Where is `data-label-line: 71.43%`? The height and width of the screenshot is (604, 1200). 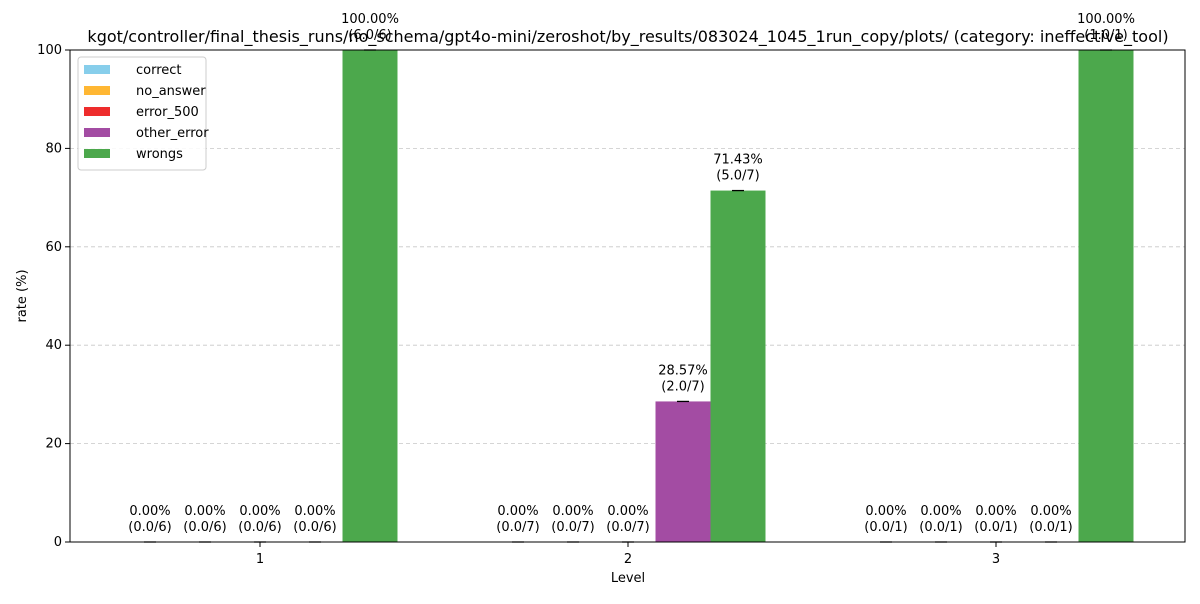 data-label-line: 71.43% is located at coordinates (738, 160).